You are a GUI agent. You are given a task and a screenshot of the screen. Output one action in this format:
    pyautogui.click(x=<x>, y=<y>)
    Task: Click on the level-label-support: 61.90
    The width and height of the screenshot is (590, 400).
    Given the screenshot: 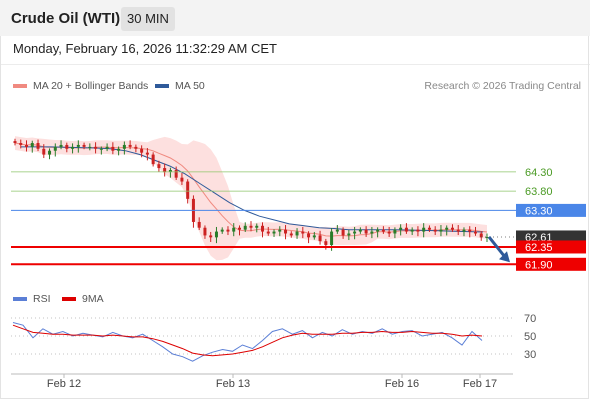 What is the action you would take?
    pyautogui.click(x=539, y=265)
    